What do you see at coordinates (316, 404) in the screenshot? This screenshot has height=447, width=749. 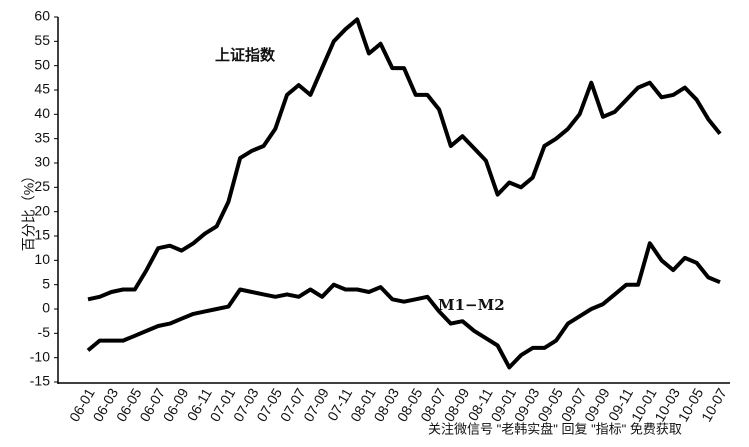 I see `x-tick-label: 07-09` at bounding box center [316, 404].